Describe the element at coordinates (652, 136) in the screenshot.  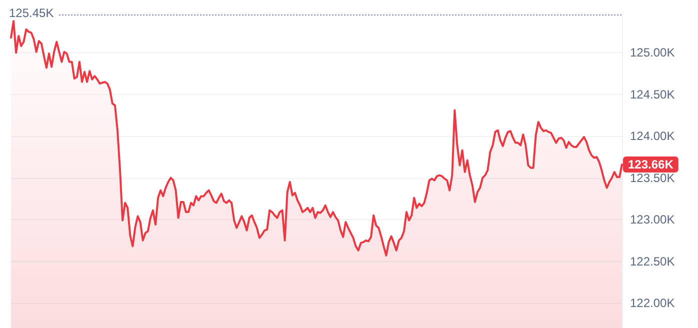
I see `y-tick-label: 124.00K` at that location.